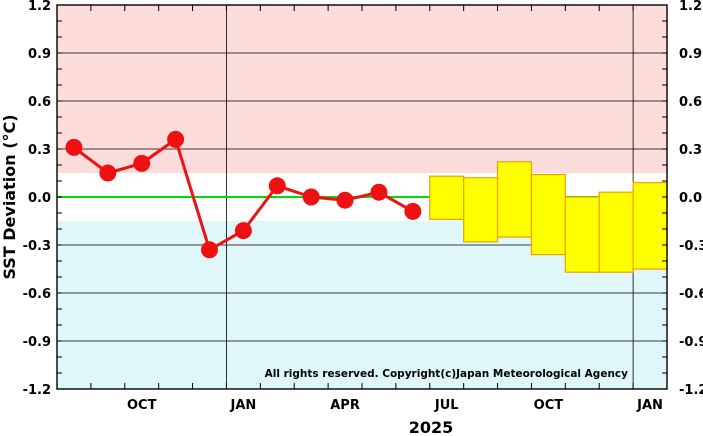  What do you see at coordinates (691, 294) in the screenshot?
I see `y-tick-label-right: -0.6` at bounding box center [691, 294].